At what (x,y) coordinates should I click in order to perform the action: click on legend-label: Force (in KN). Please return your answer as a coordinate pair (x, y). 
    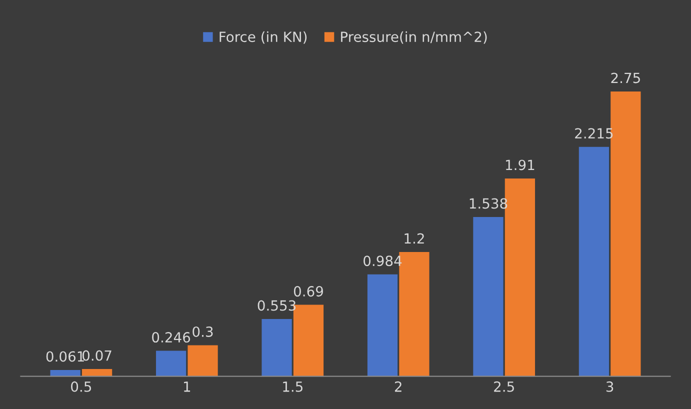
    Looking at the image, I should click on (263, 37).